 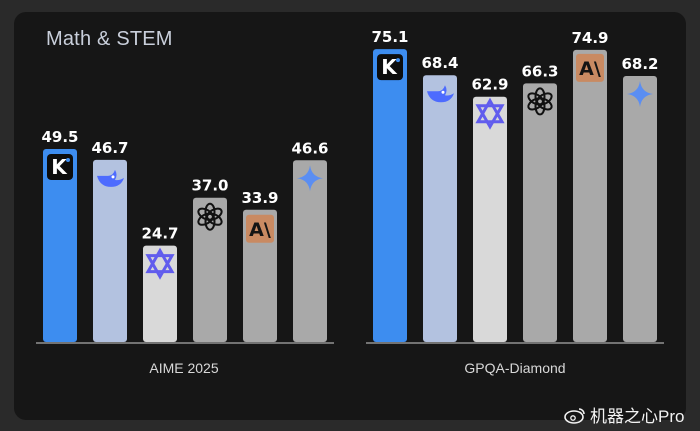 What do you see at coordinates (309, 148) in the screenshot?
I see `bar-value-label: 46.6` at bounding box center [309, 148].